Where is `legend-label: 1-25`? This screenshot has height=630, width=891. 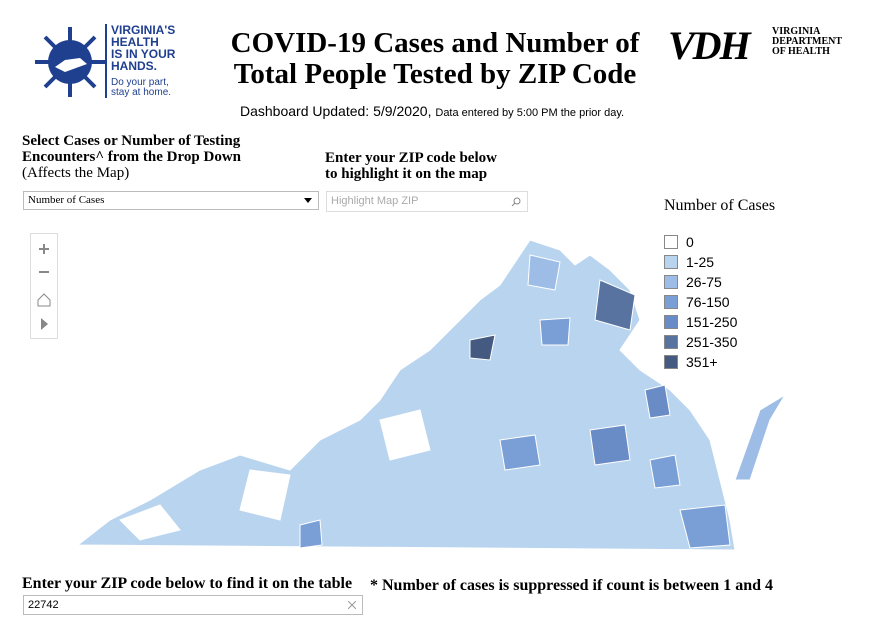 legend-label: 1-25 is located at coordinates (700, 262).